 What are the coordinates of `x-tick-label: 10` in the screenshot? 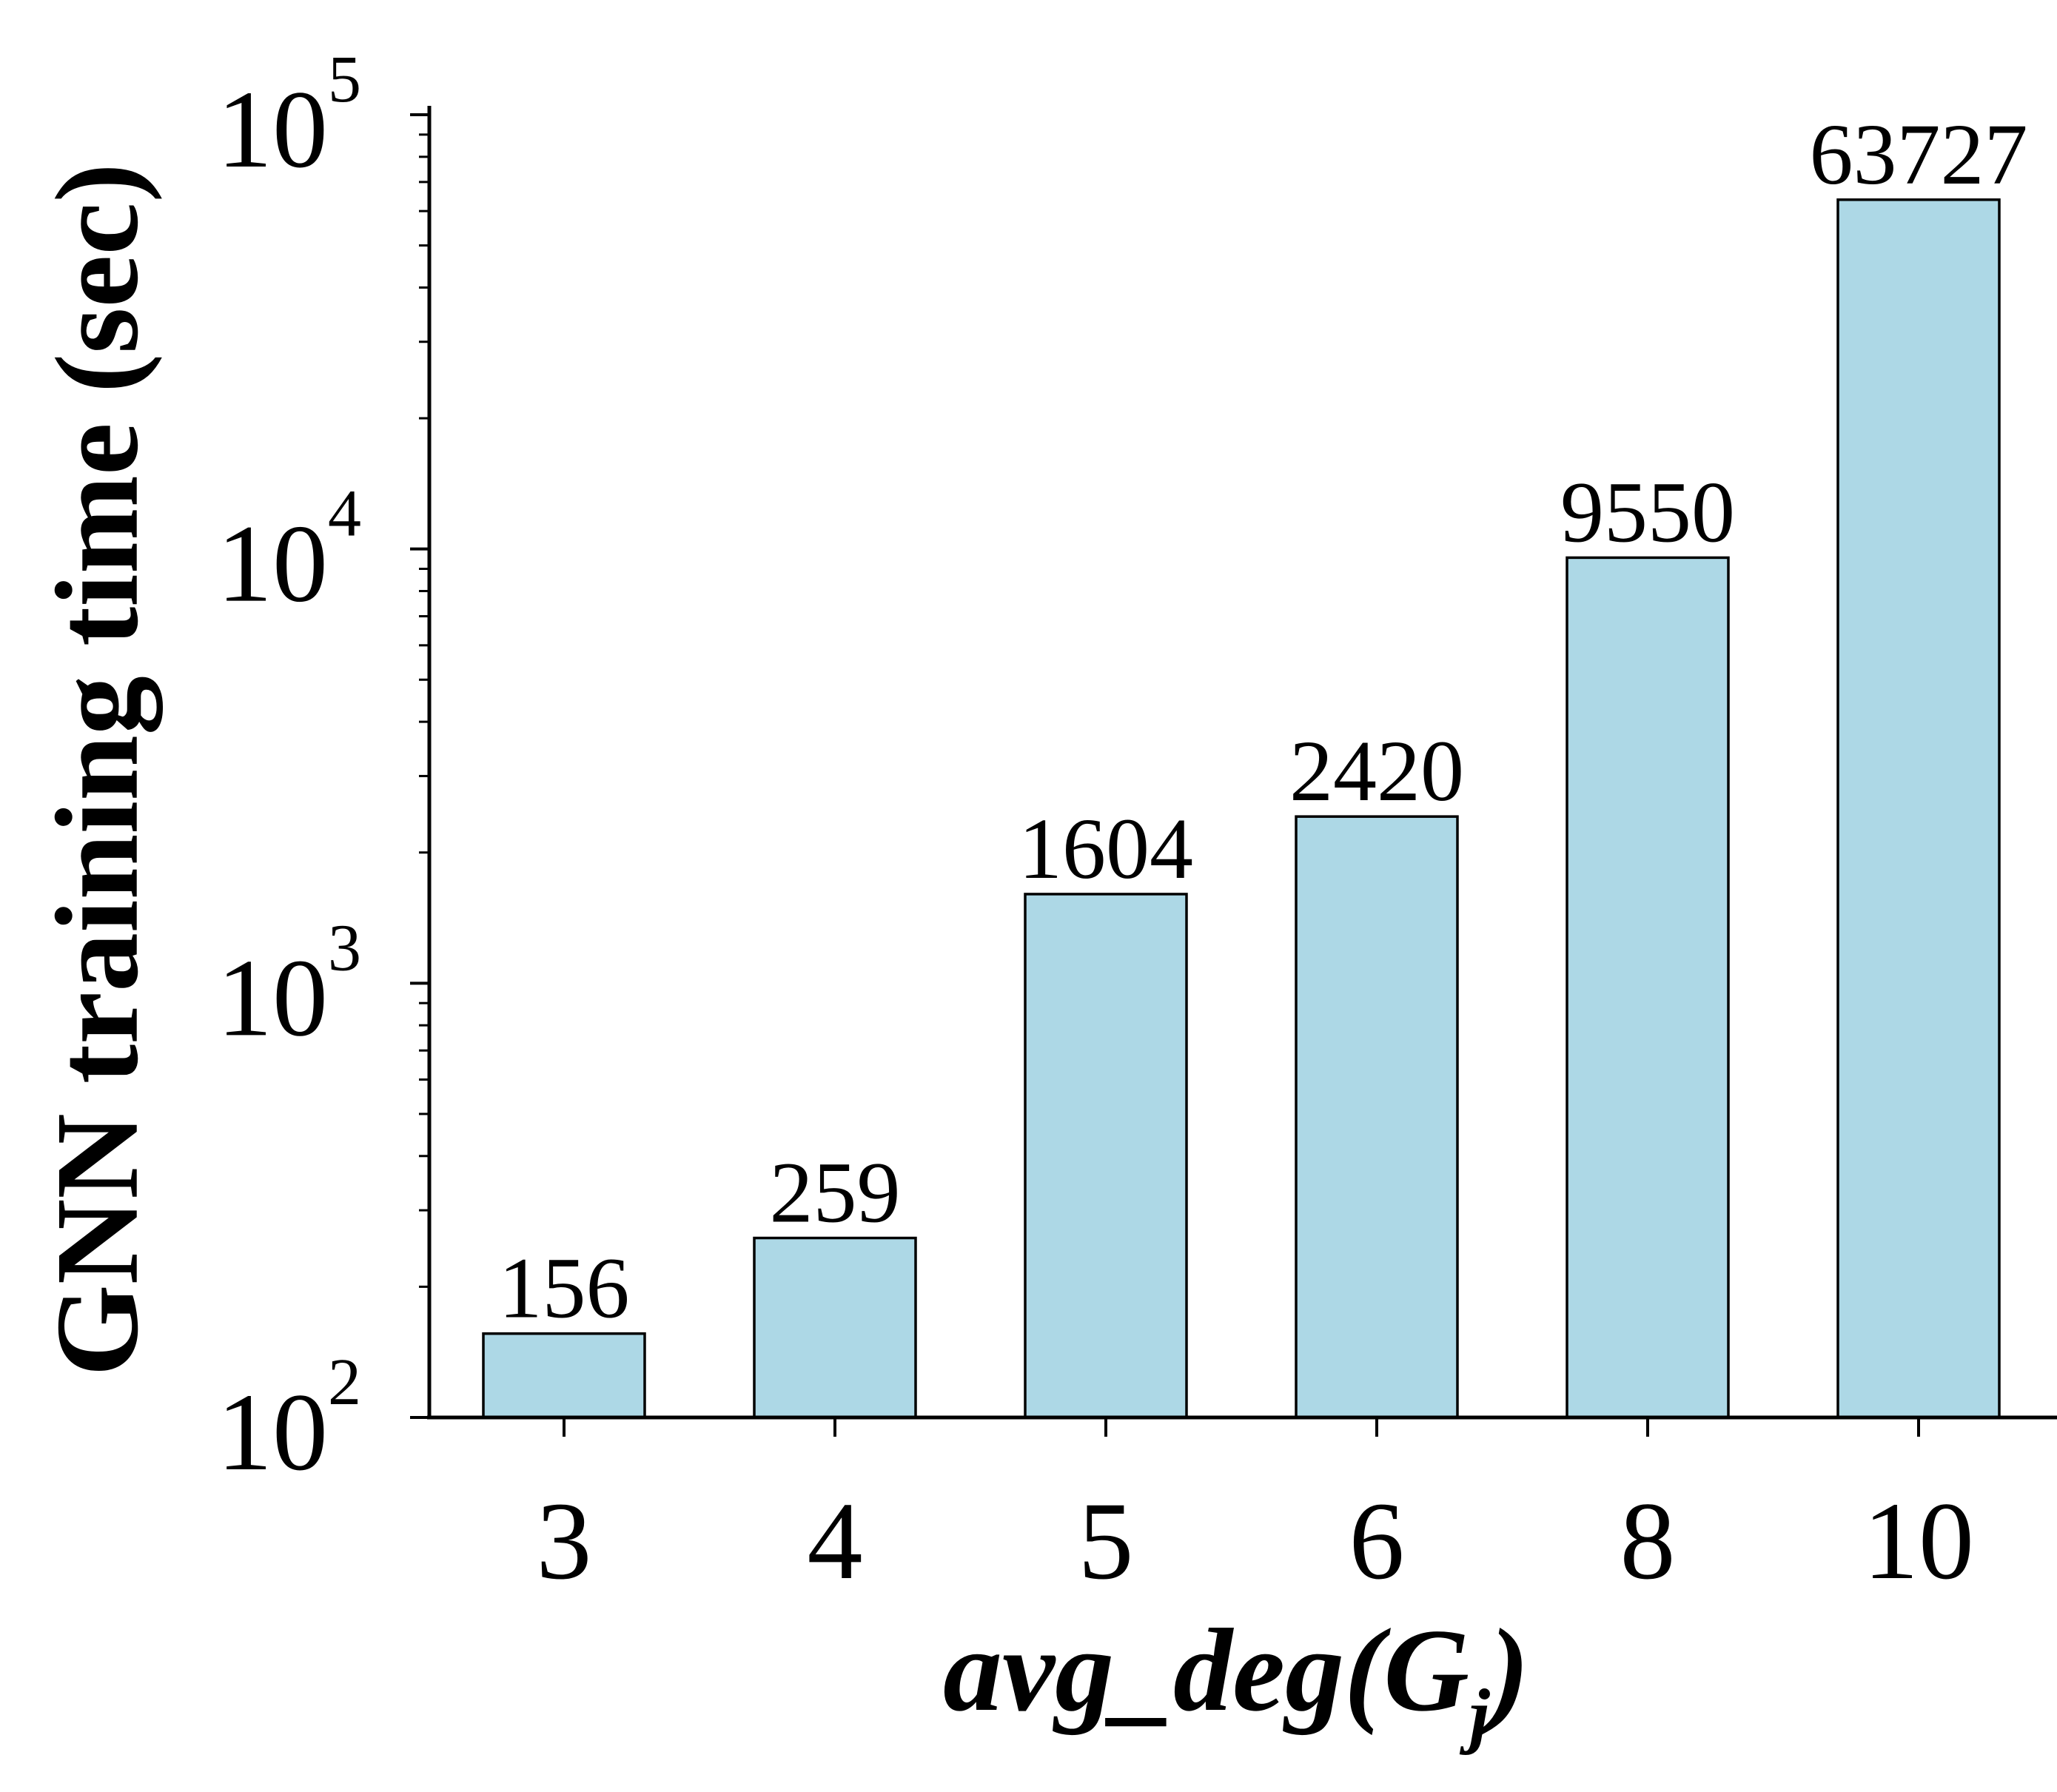 It's located at (1919, 1541).